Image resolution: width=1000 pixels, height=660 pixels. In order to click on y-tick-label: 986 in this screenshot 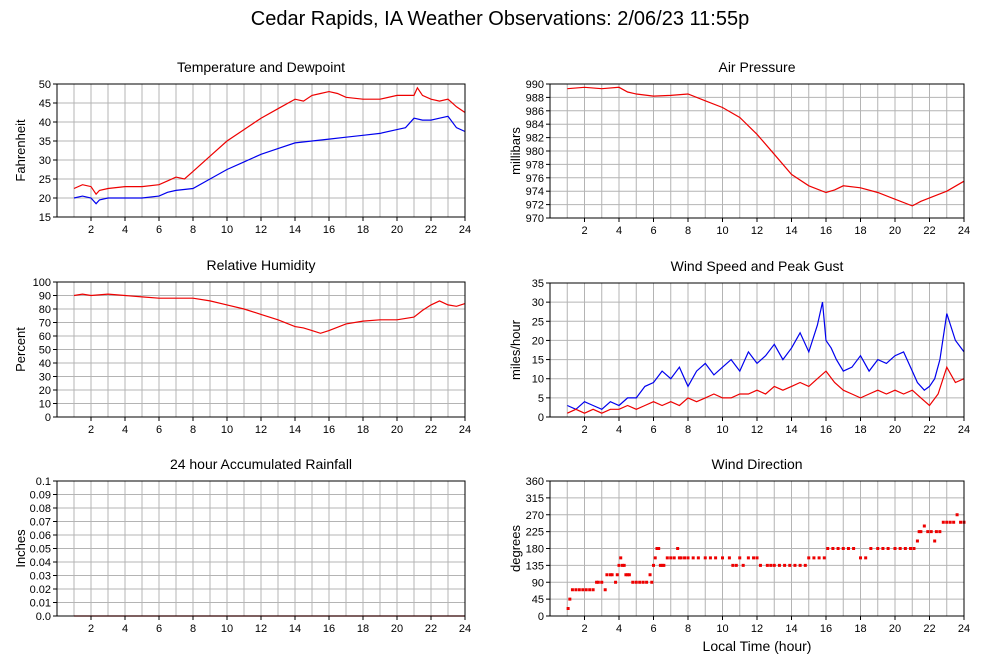, I will do `click(535, 112)`.